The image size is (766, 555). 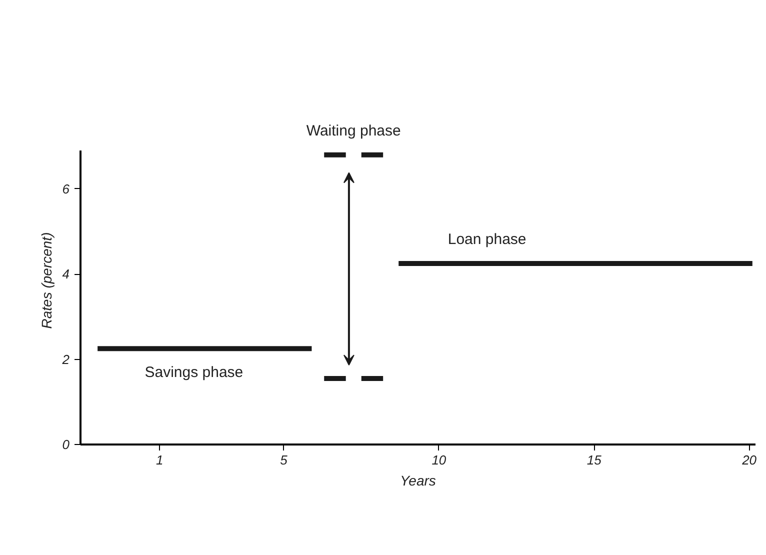 I want to click on x-tick-label: 5, so click(x=284, y=460).